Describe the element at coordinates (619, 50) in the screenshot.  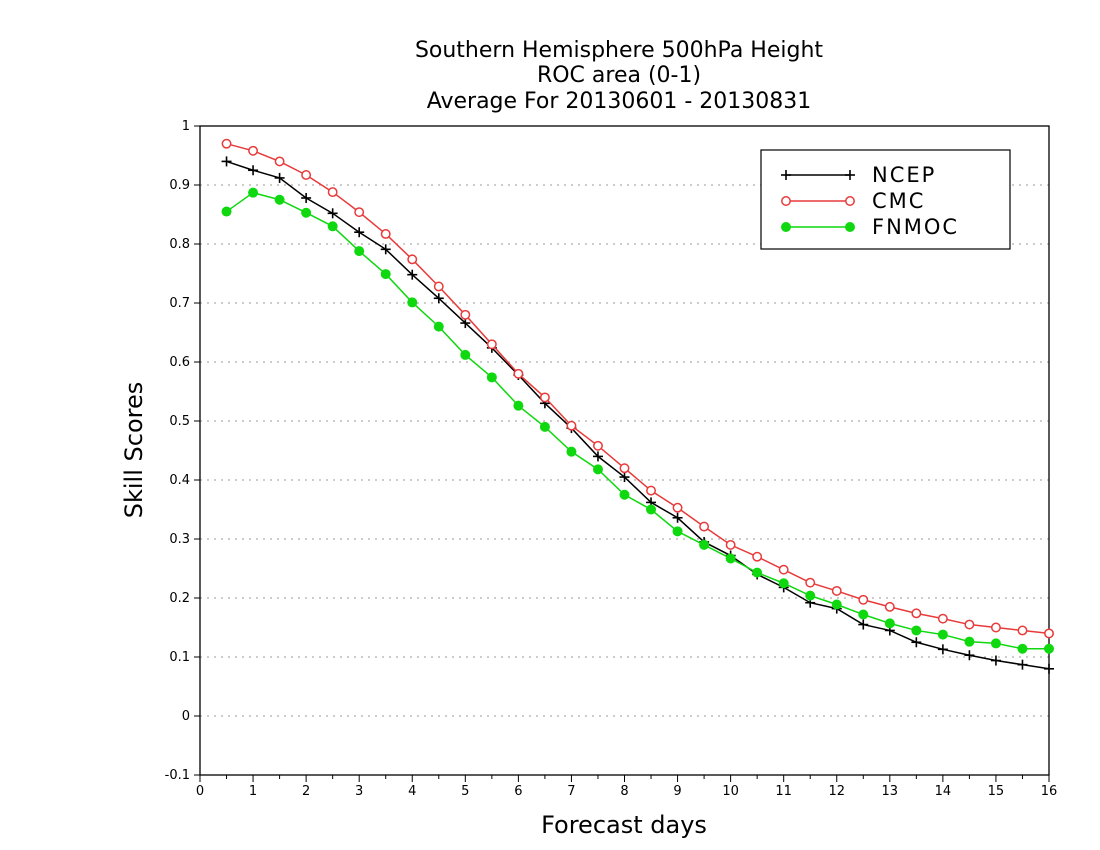
I see `title-line-1: Southern Hemisphere 500hPa Height` at that location.